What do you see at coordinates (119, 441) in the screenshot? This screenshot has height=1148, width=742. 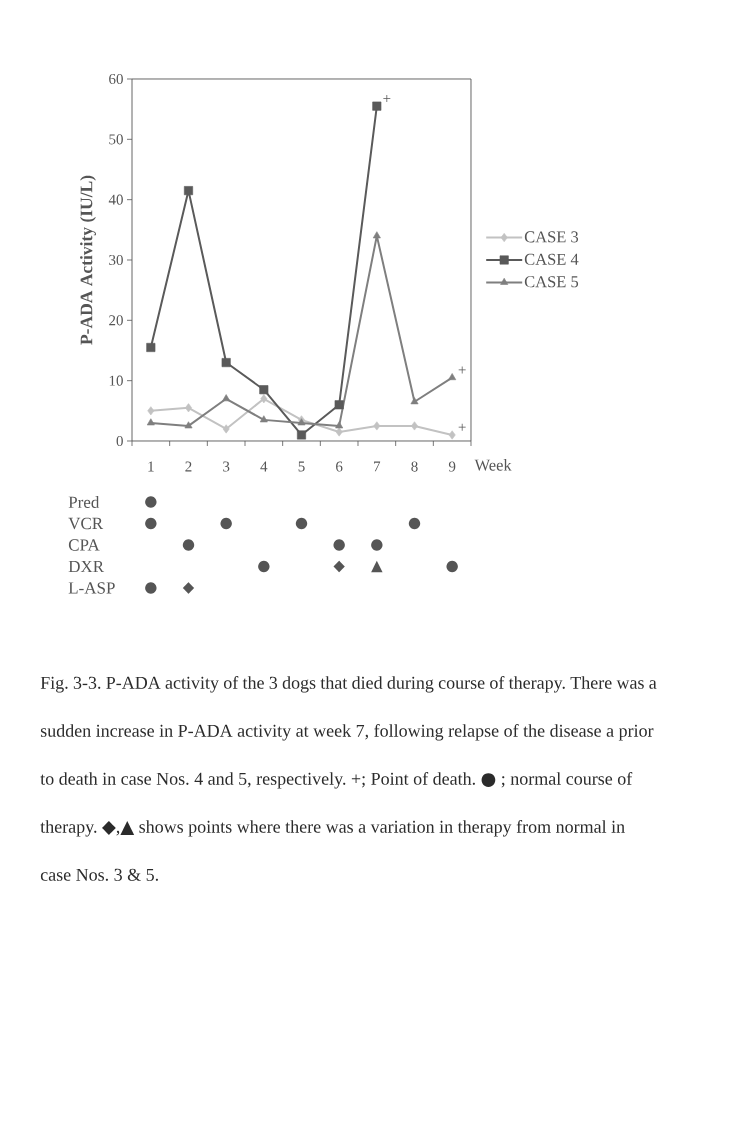 I see `y-tick-label: 0` at bounding box center [119, 441].